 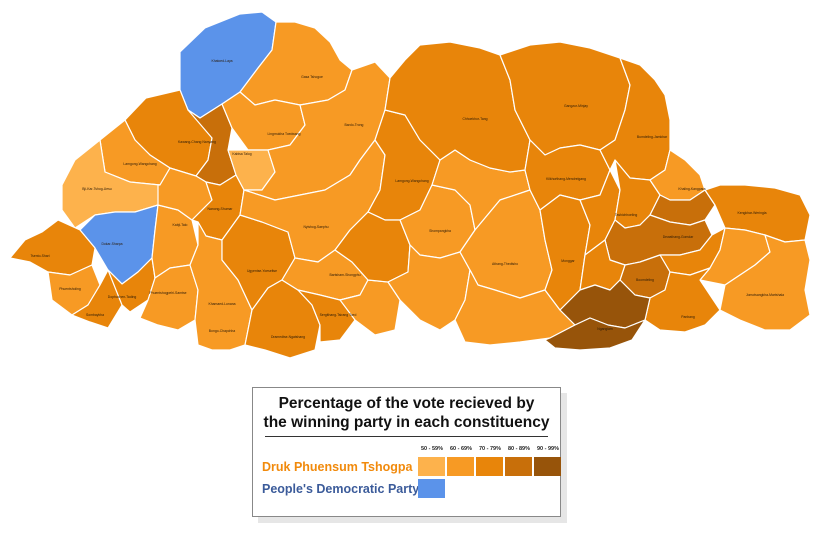 I want to click on label-jomotsangkha: Jomotsangkha-Martshala, so click(x=765, y=295).